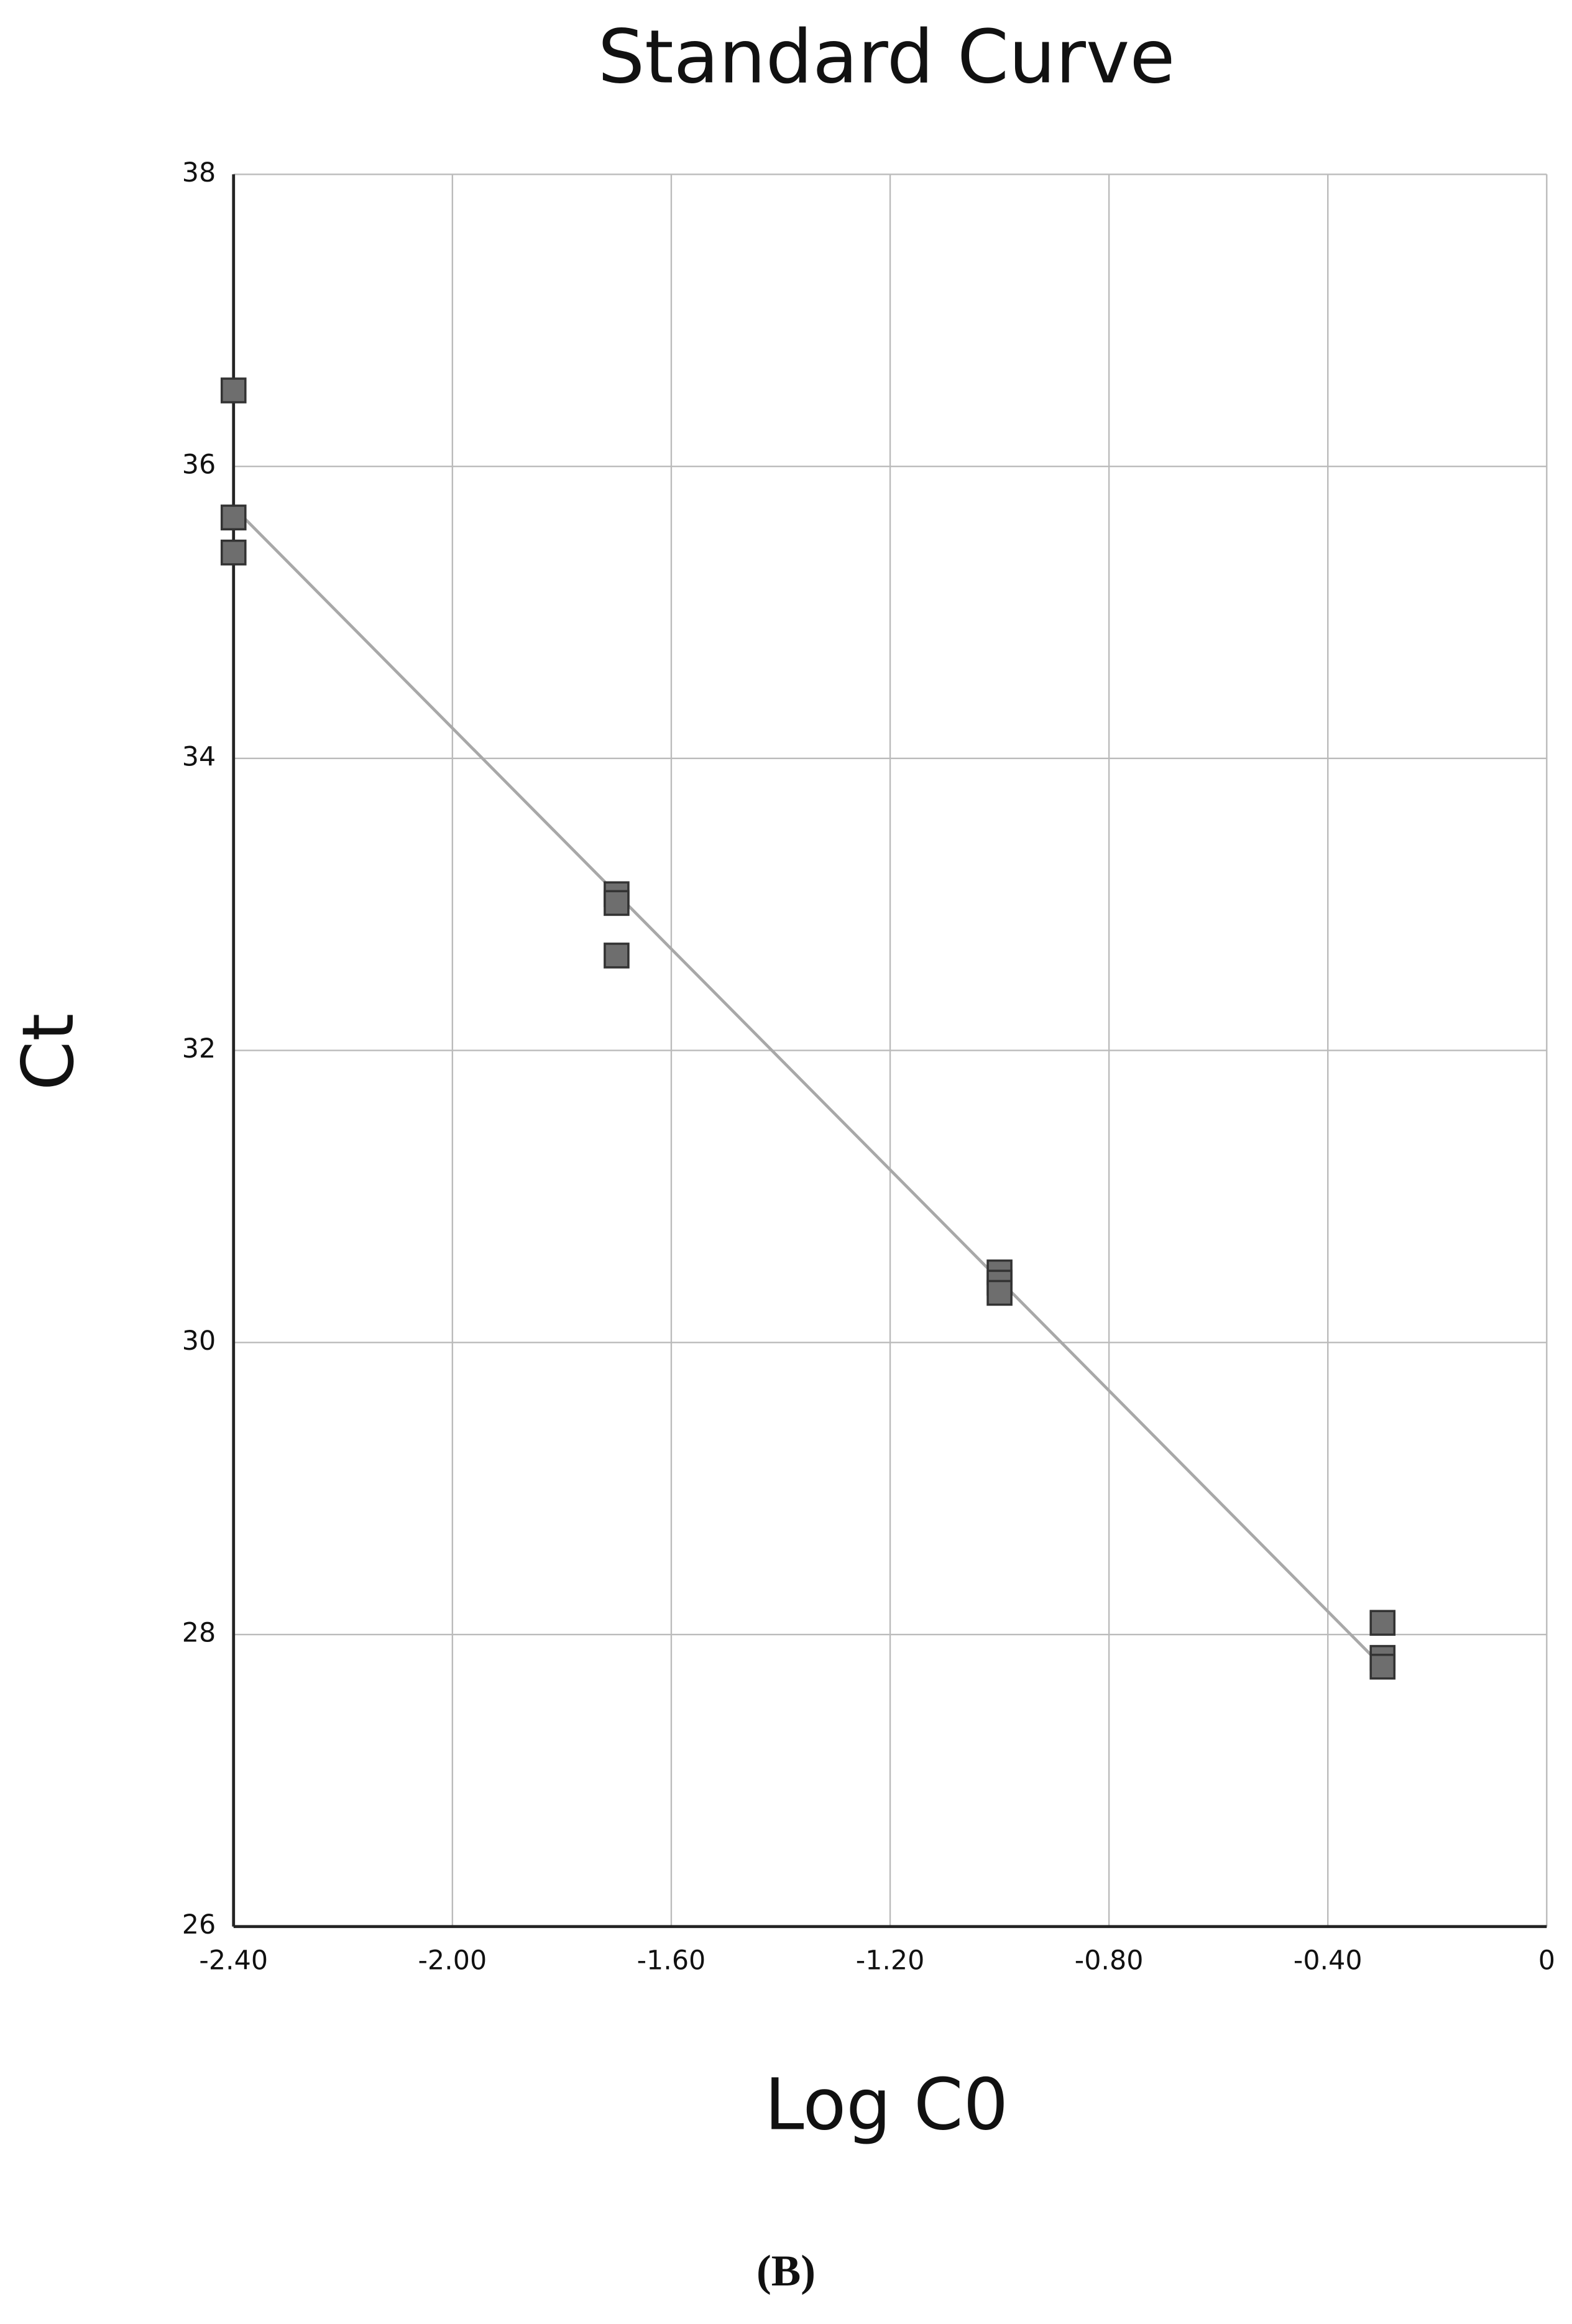  I want to click on chart-title: Standard Curve, so click(886, 58).